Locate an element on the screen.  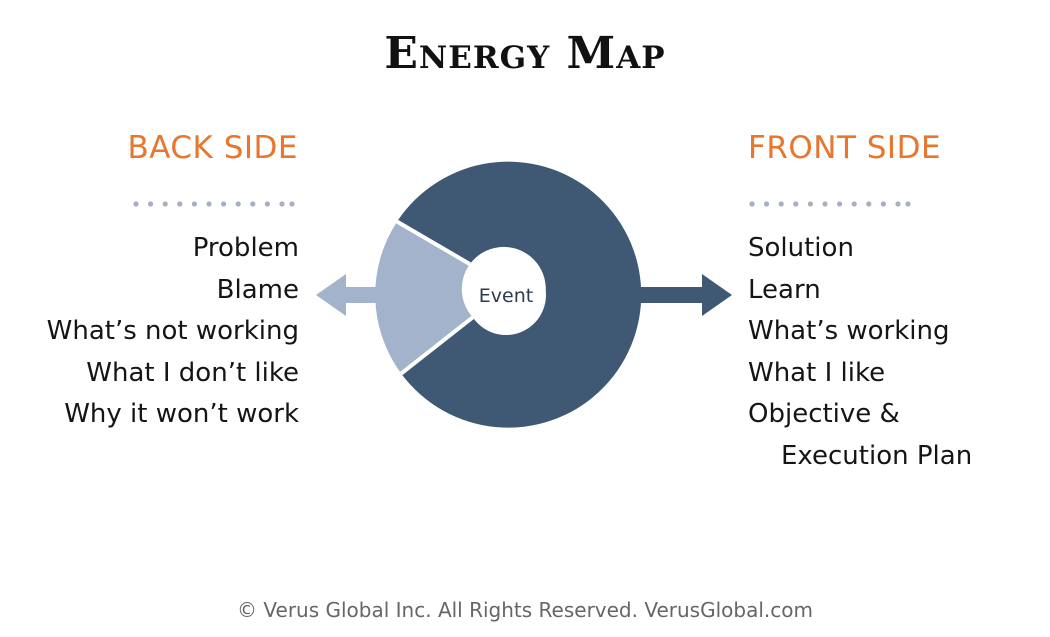
front-side-arrow is located at coordinates (683, 295).